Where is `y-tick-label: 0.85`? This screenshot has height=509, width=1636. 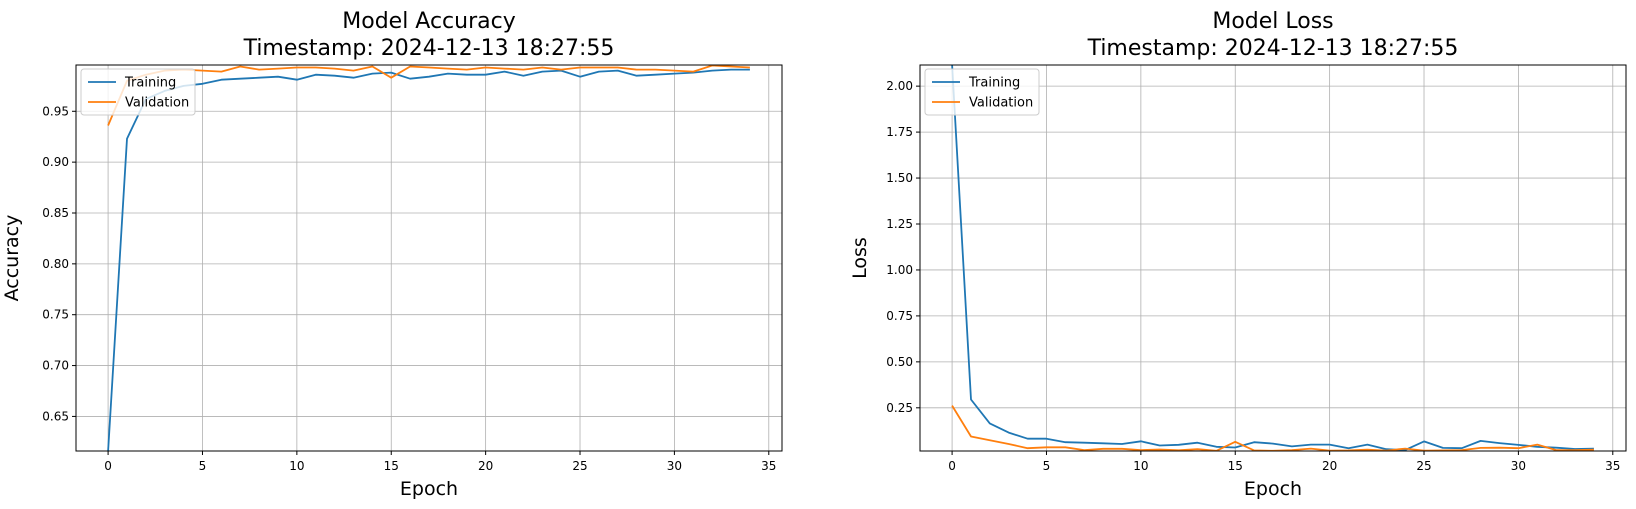 y-tick-label: 0.85 is located at coordinates (55, 213).